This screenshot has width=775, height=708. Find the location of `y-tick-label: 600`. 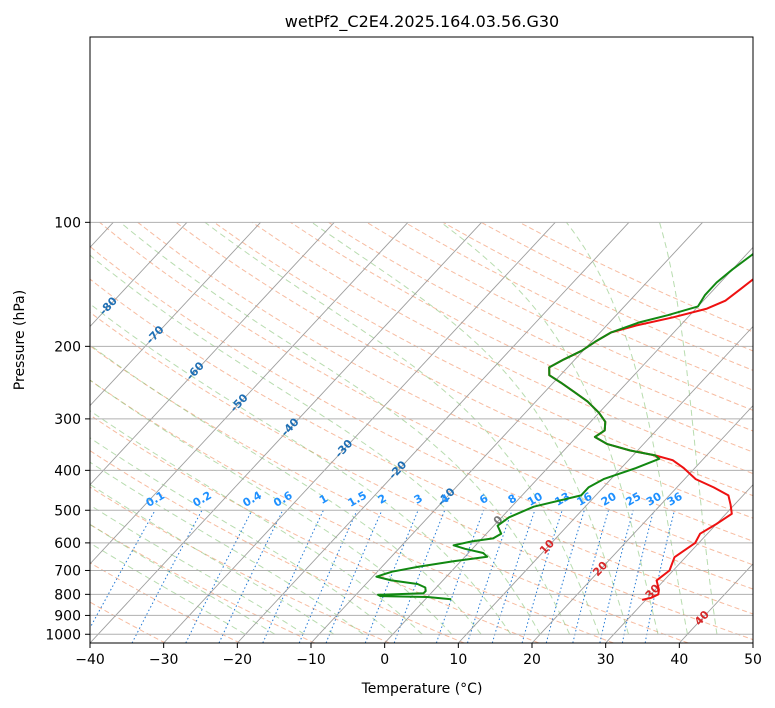

y-tick-label: 600 is located at coordinates (67, 544).